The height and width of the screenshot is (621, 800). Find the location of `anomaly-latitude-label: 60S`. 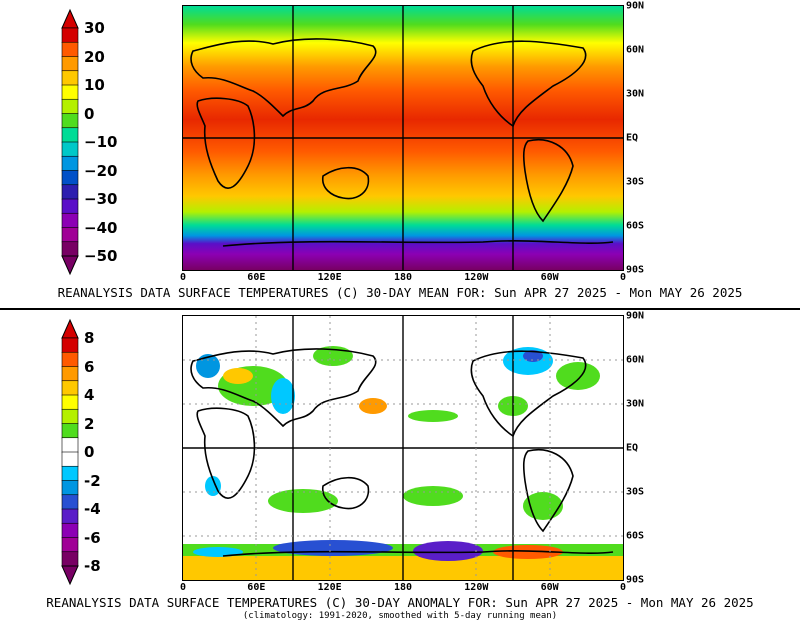

anomaly-latitude-label: 60S is located at coordinates (635, 536).